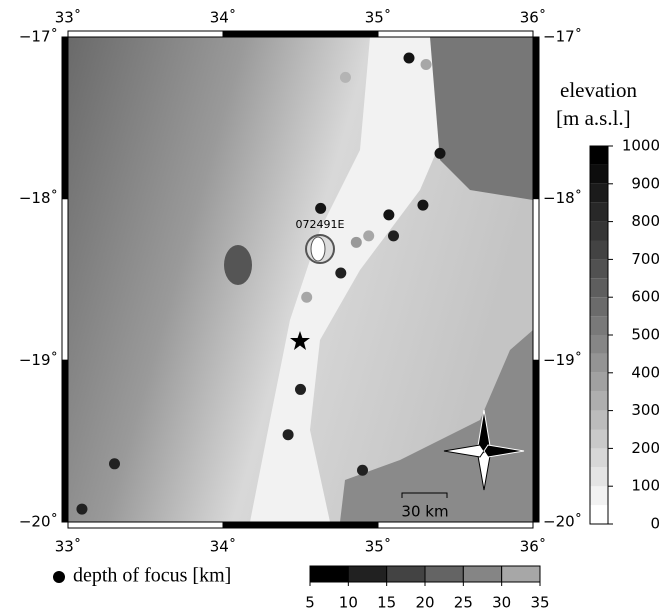 The image size is (666, 614). What do you see at coordinates (463, 603) in the screenshot?
I see `depth-tick-label: 25` at bounding box center [463, 603].